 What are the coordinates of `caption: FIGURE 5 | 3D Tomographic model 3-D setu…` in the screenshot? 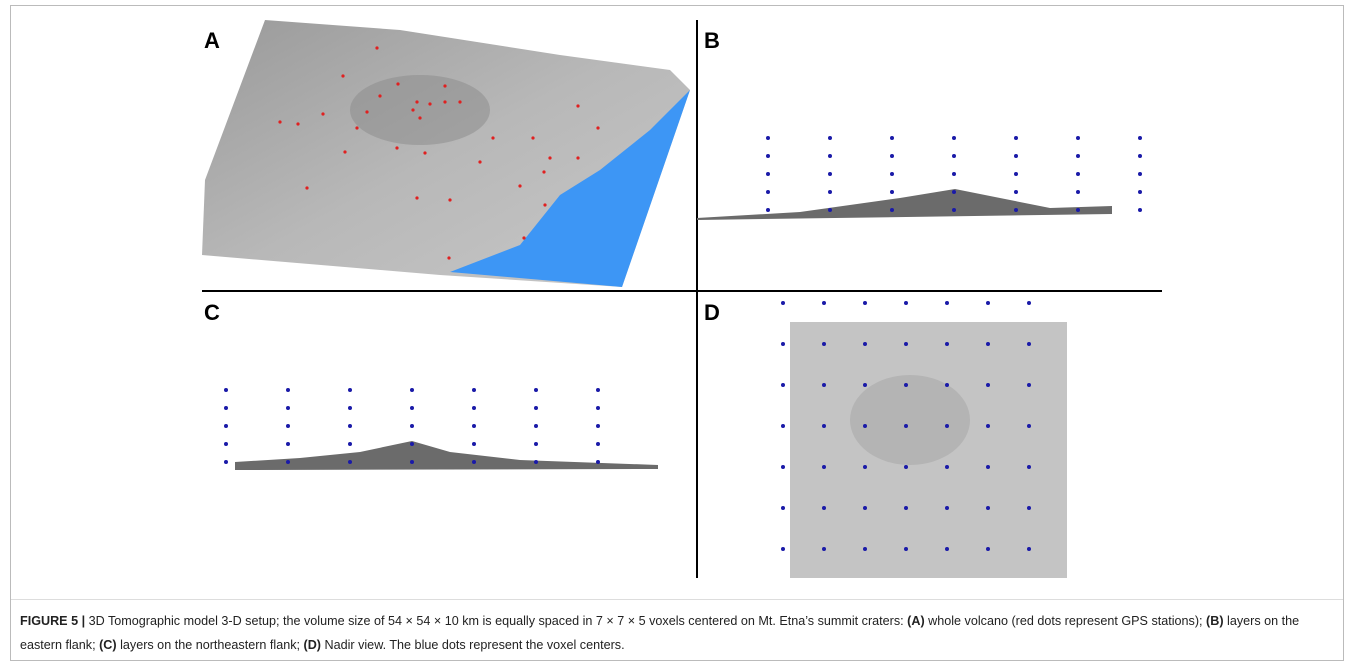 It's located at (680, 633).